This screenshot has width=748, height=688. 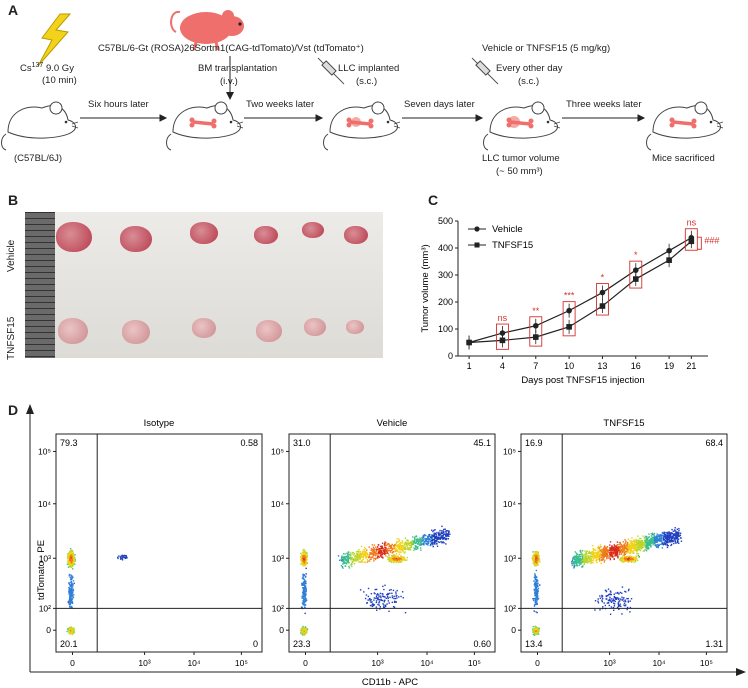 I want to click on irradiation-time: (10 min), so click(x=59, y=80).